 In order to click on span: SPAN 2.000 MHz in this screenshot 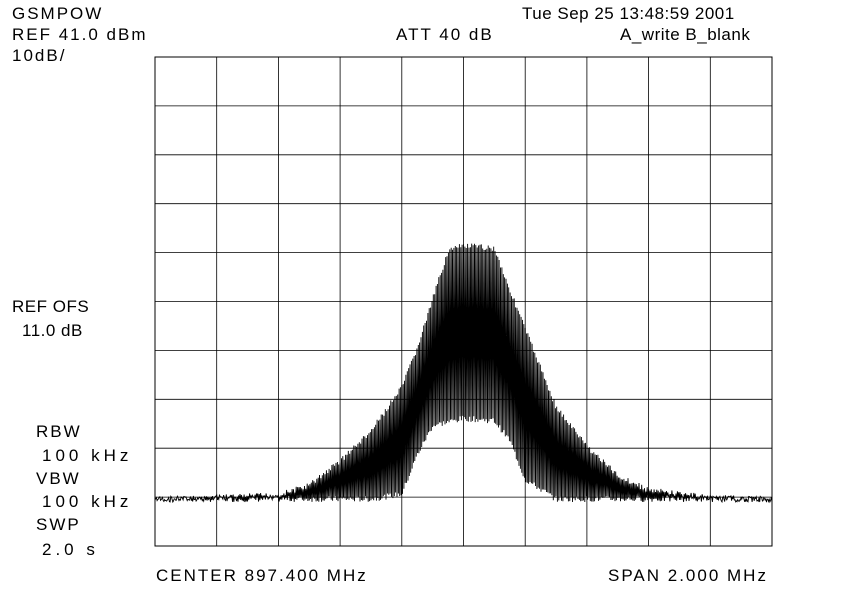, I will do `click(688, 575)`.